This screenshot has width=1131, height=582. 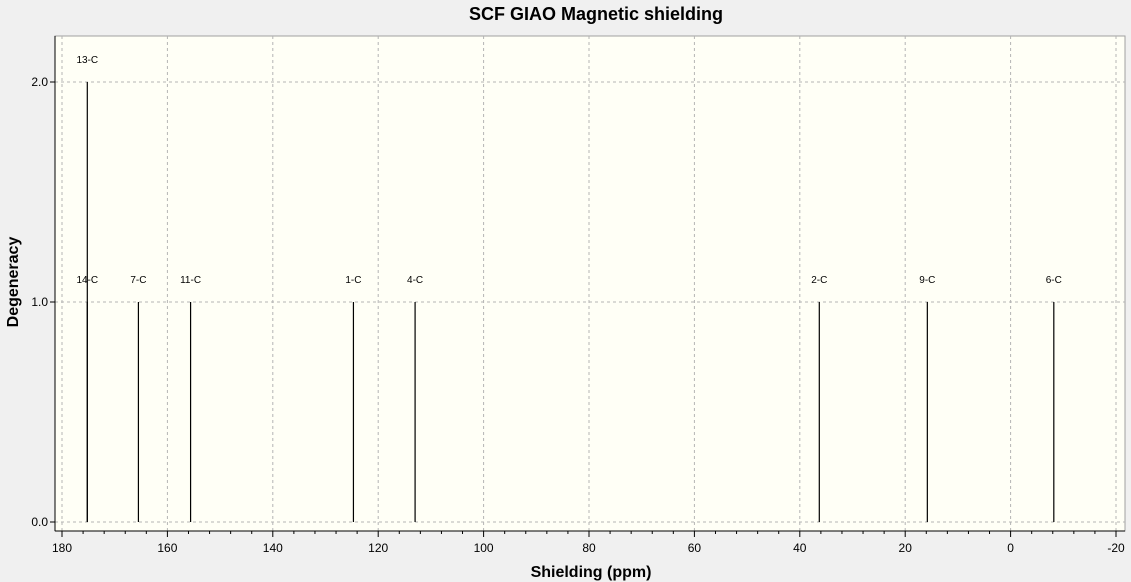 I want to click on peak-label: 1-C, so click(x=353, y=280).